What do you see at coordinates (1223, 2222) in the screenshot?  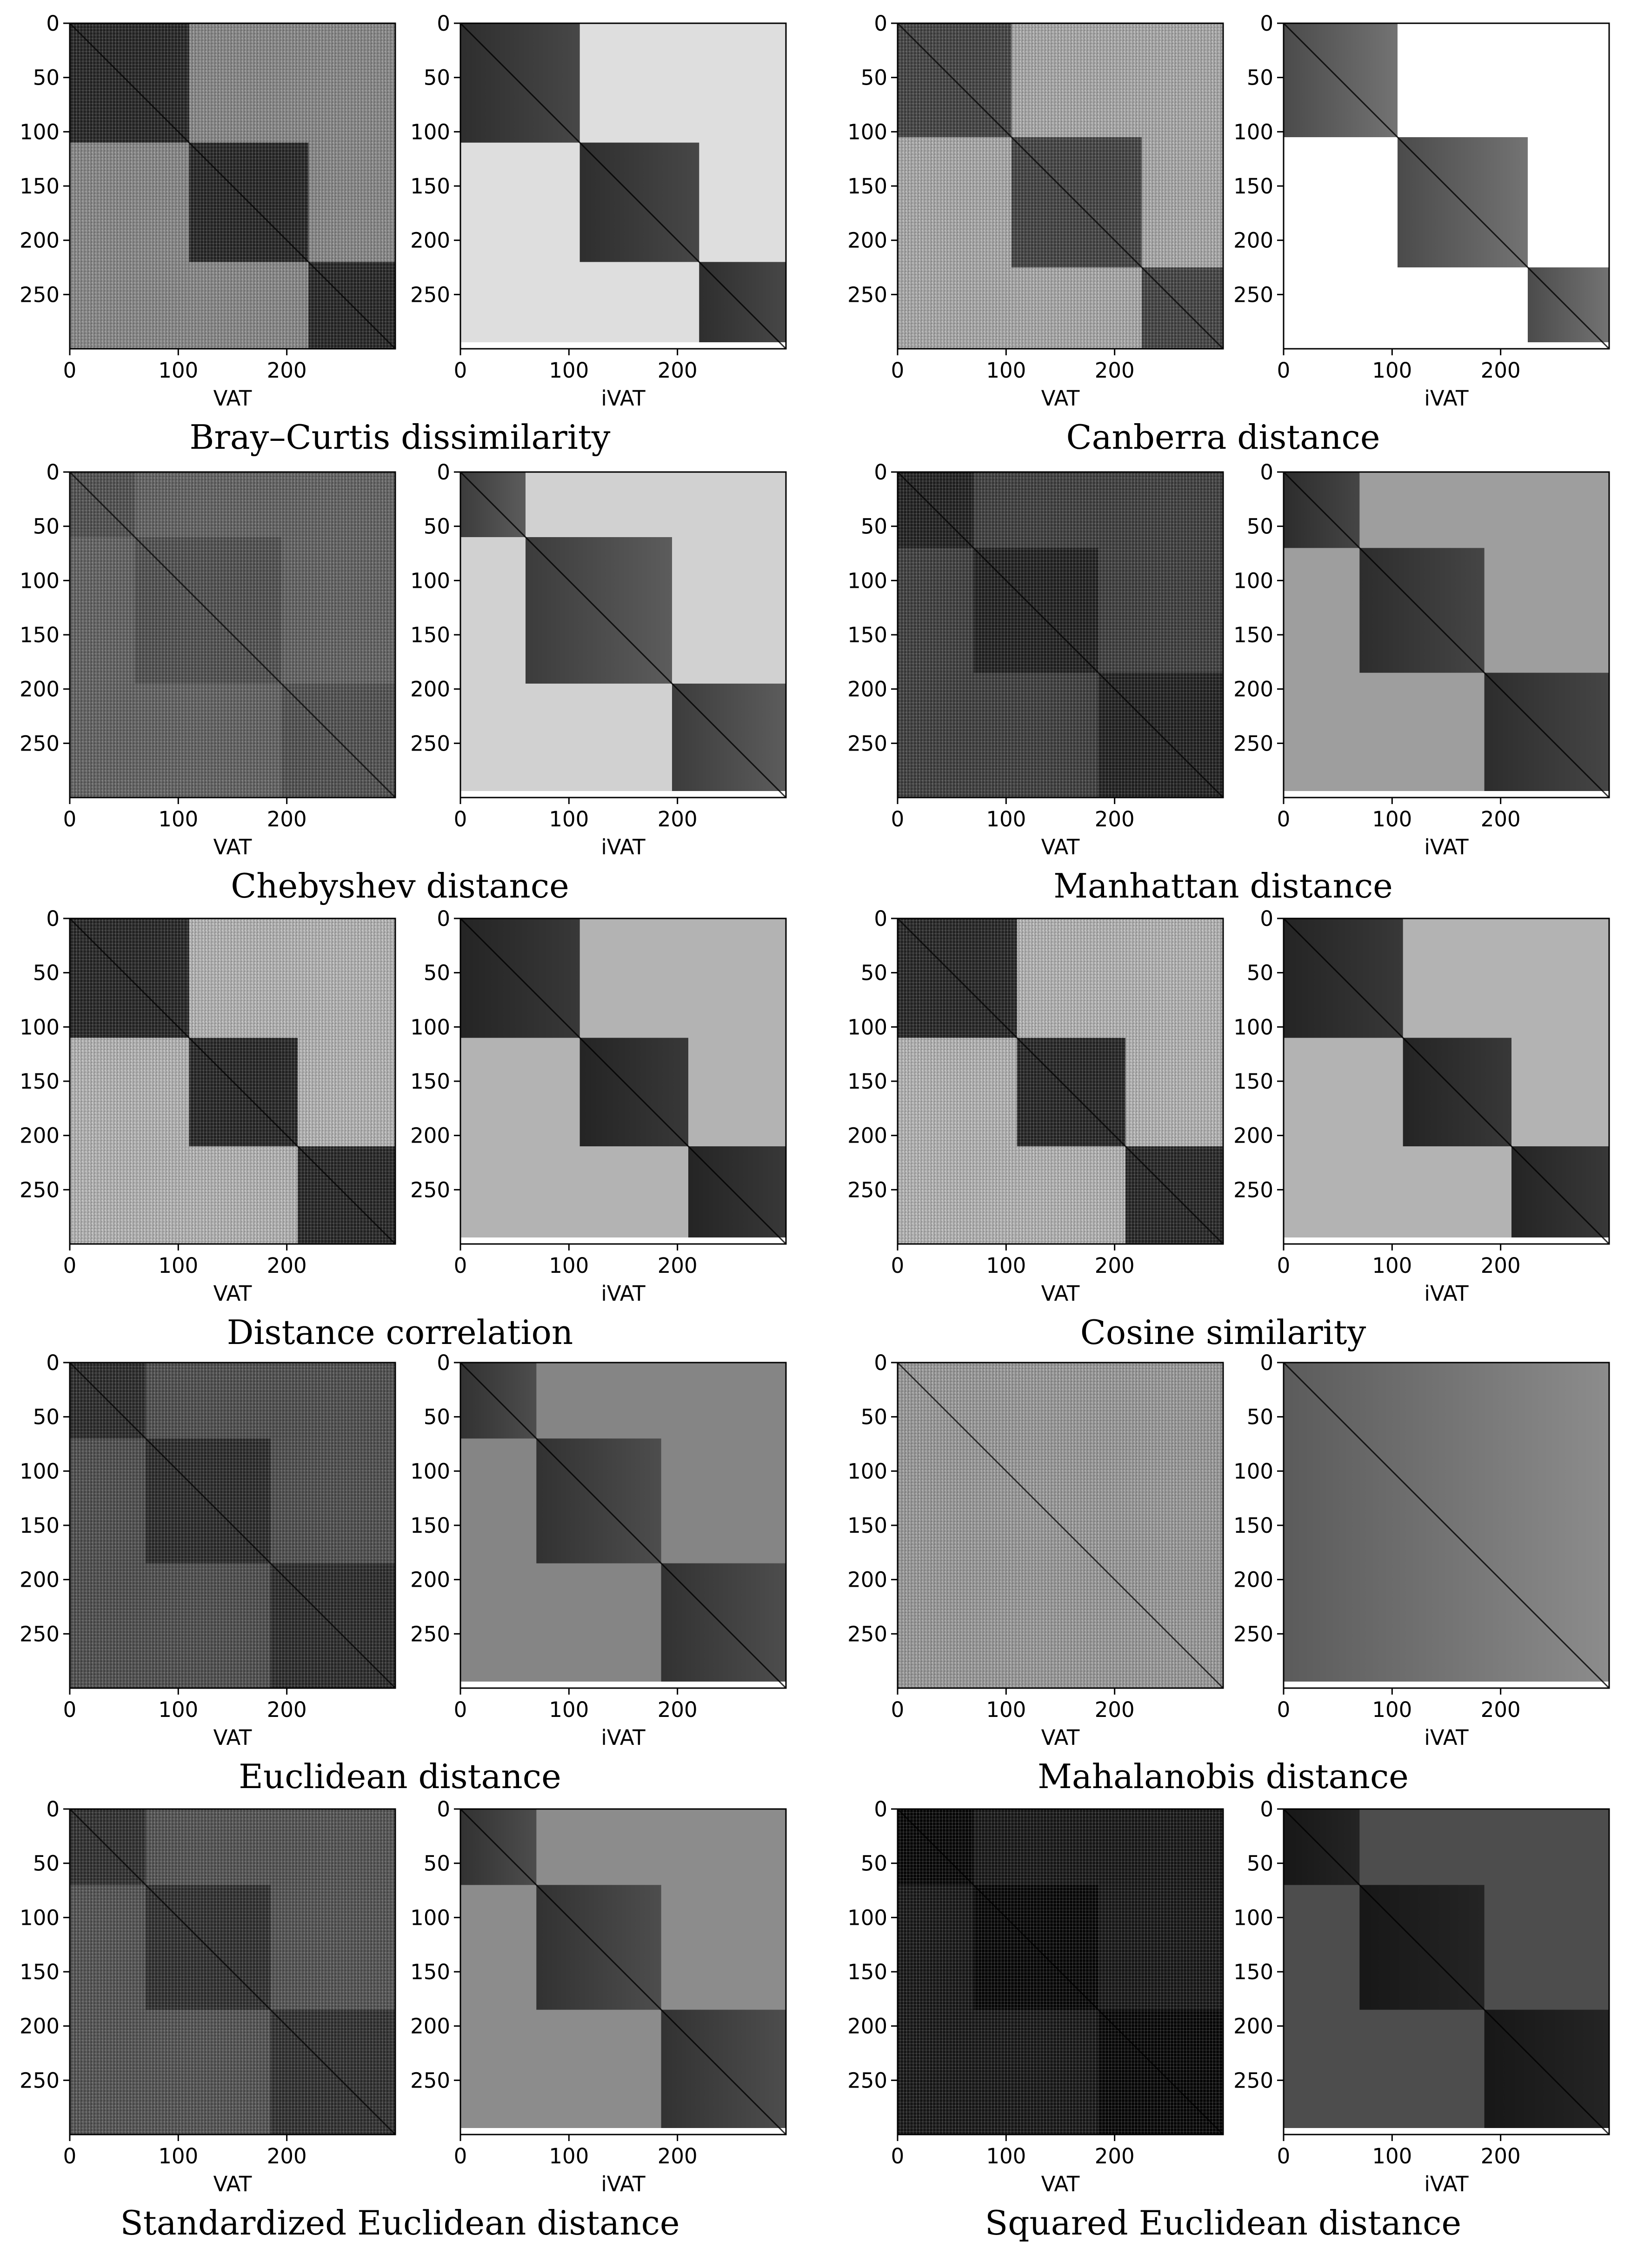 I see `figure-caption: Squared Euclidean distance` at bounding box center [1223, 2222].